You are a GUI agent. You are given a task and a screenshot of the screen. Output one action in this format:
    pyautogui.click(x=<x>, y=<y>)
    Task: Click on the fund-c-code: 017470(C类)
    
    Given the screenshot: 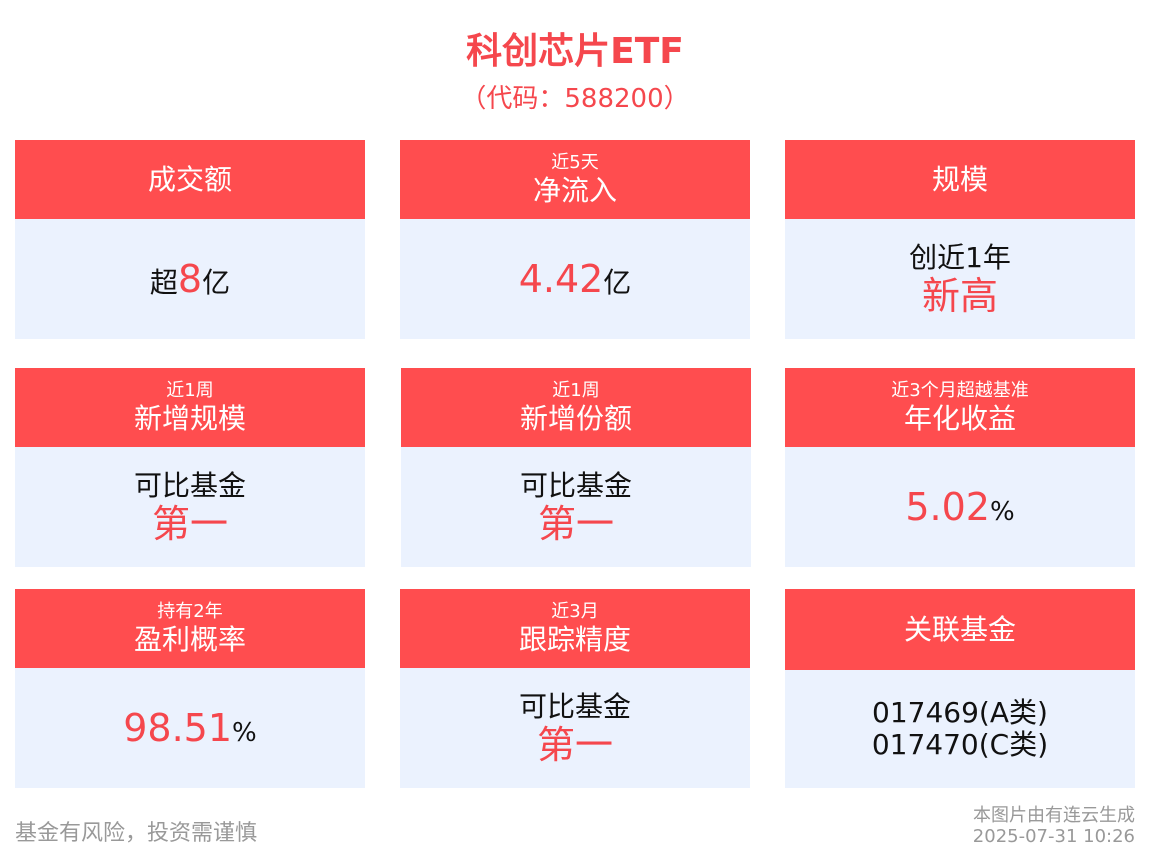 What is the action you would take?
    pyautogui.click(x=960, y=744)
    